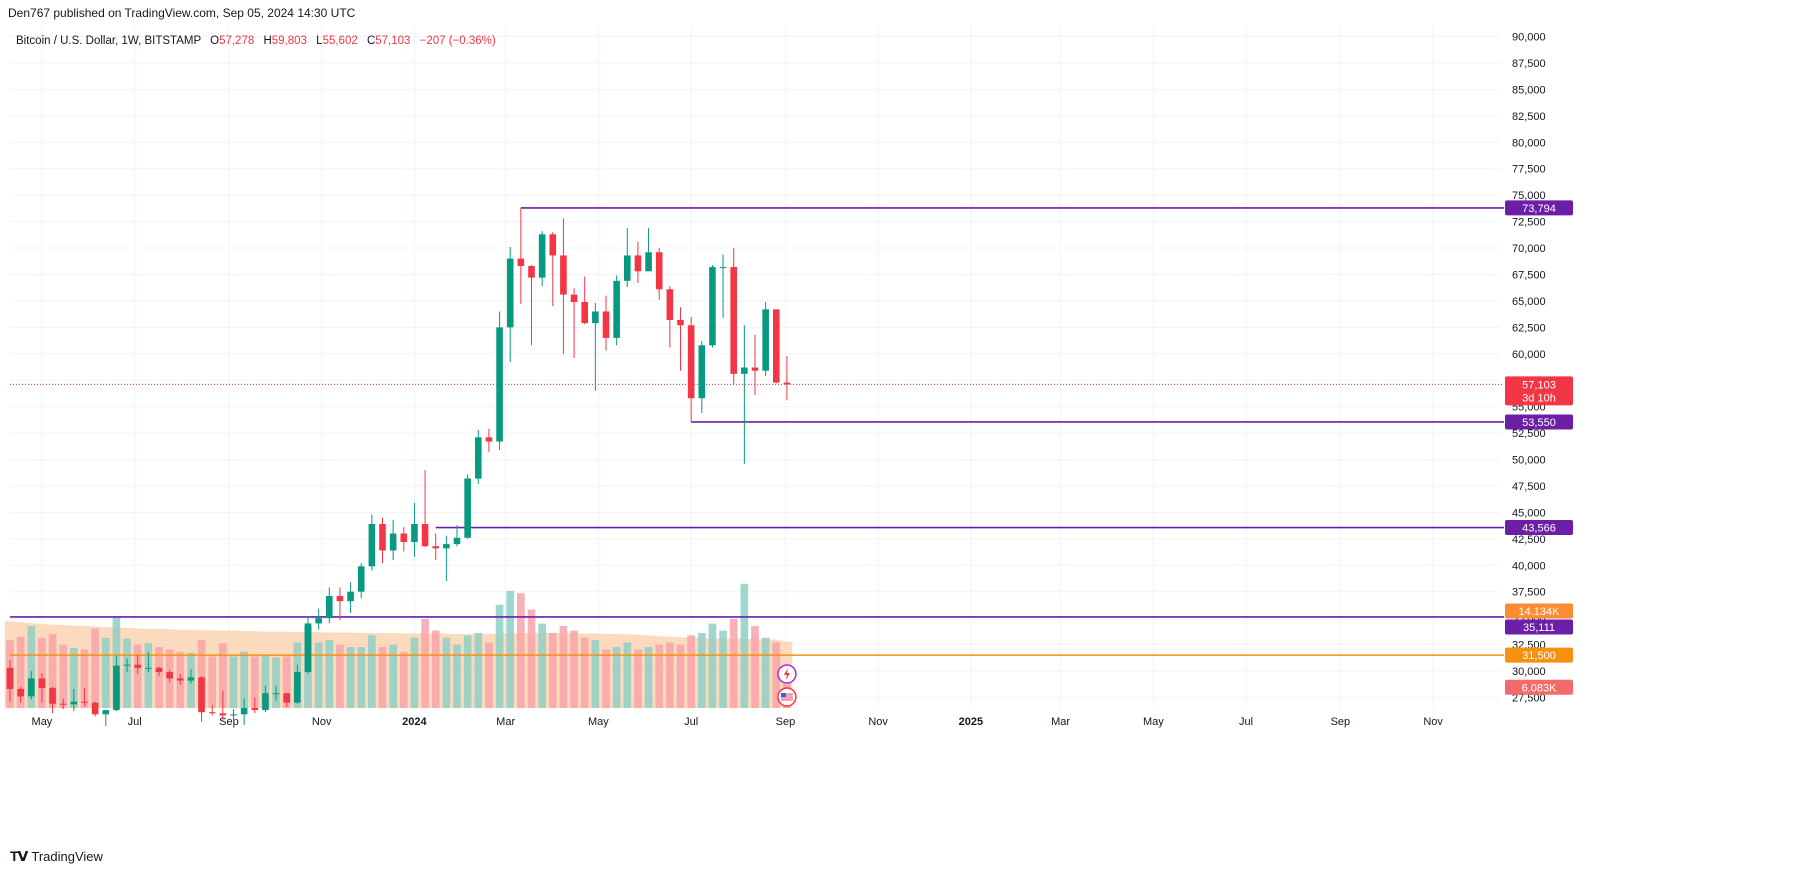 The width and height of the screenshot is (1794, 874). I want to click on tradingview-logo-icon: T𝗩, so click(19, 856).